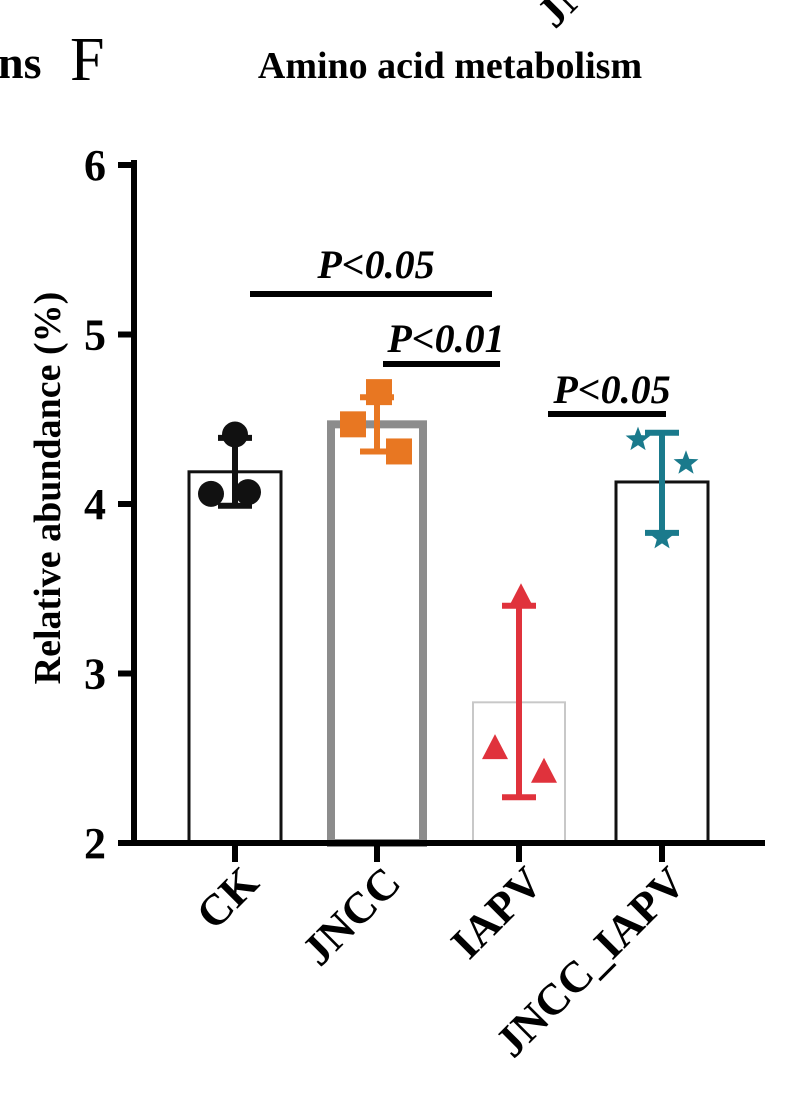  I want to click on panel-letter: F, so click(87, 60).